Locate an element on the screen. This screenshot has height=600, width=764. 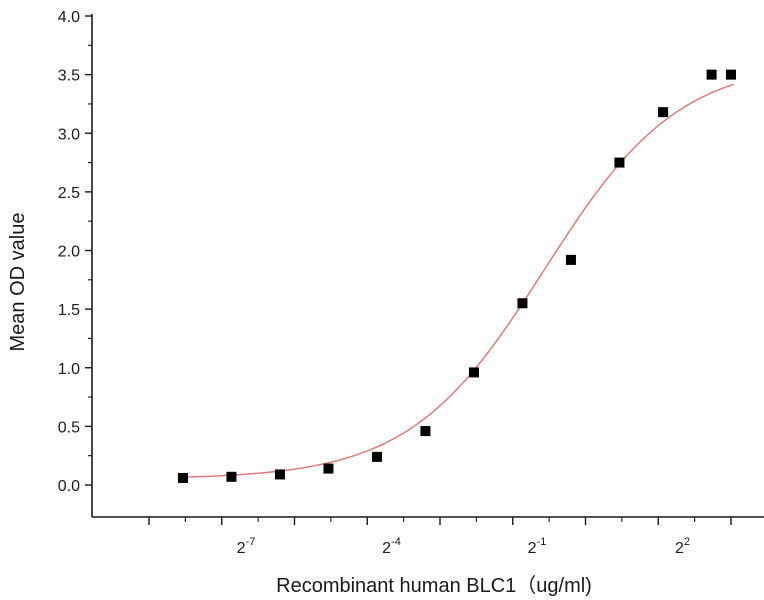
y-axis: 0.0 0.5 1.0 1.5 2.0 2.5 3.0 3.5 4.0 is located at coordinates (75, 263).